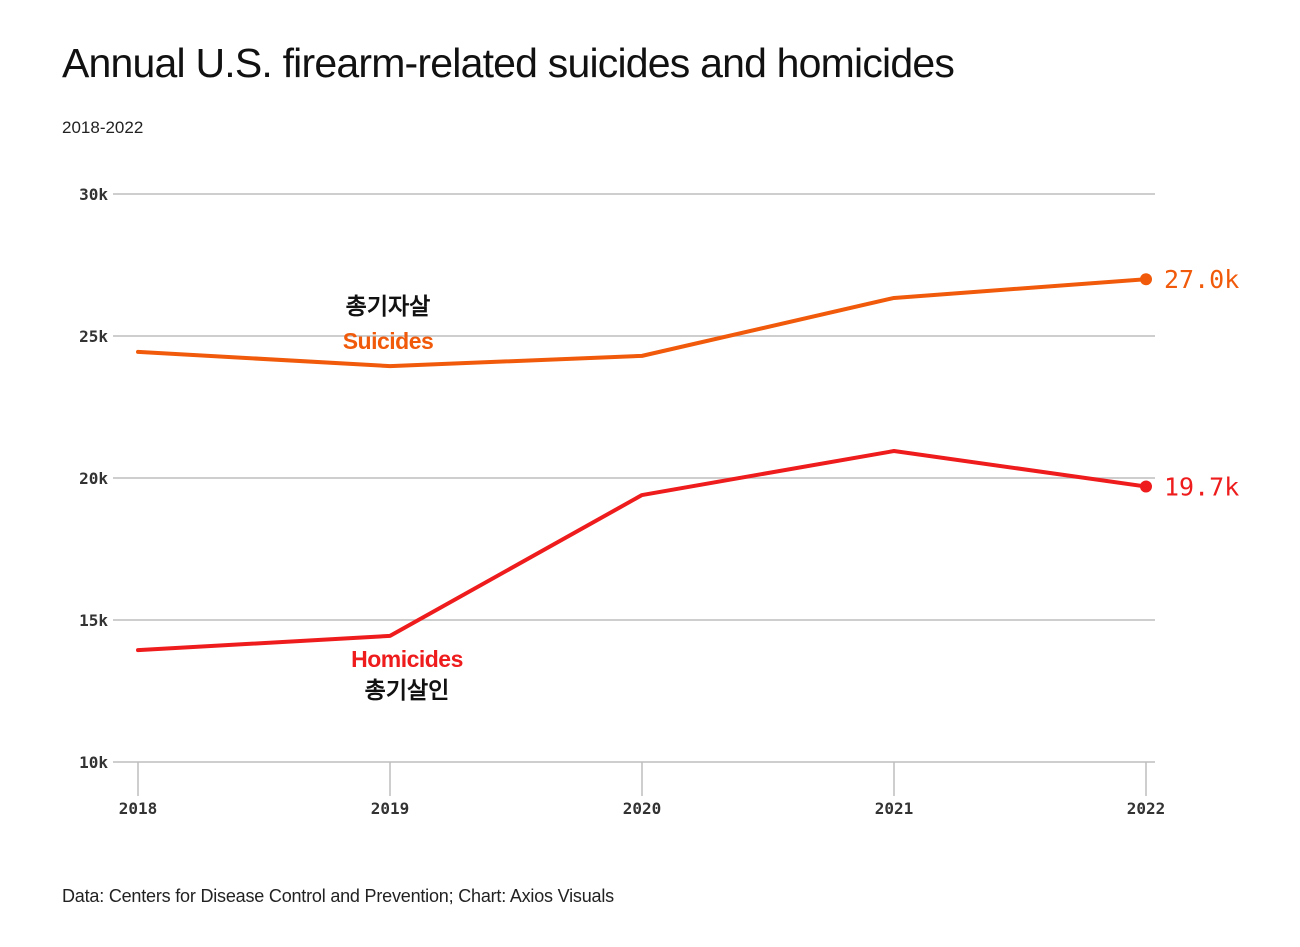  I want to click on homicides-label: Homicides, so click(407, 659).